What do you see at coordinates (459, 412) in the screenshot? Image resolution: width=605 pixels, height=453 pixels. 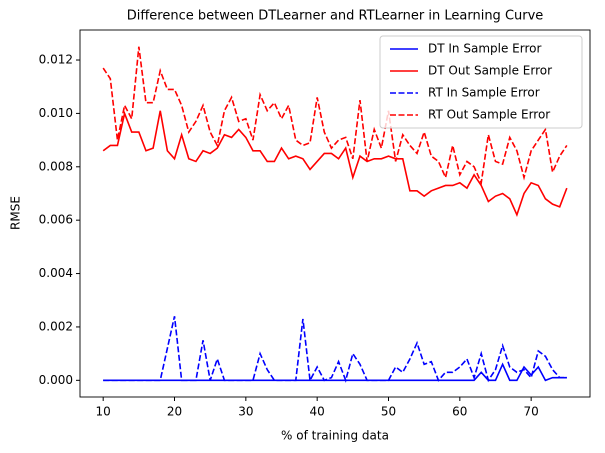 I see `x-tick-label: 60` at bounding box center [459, 412].